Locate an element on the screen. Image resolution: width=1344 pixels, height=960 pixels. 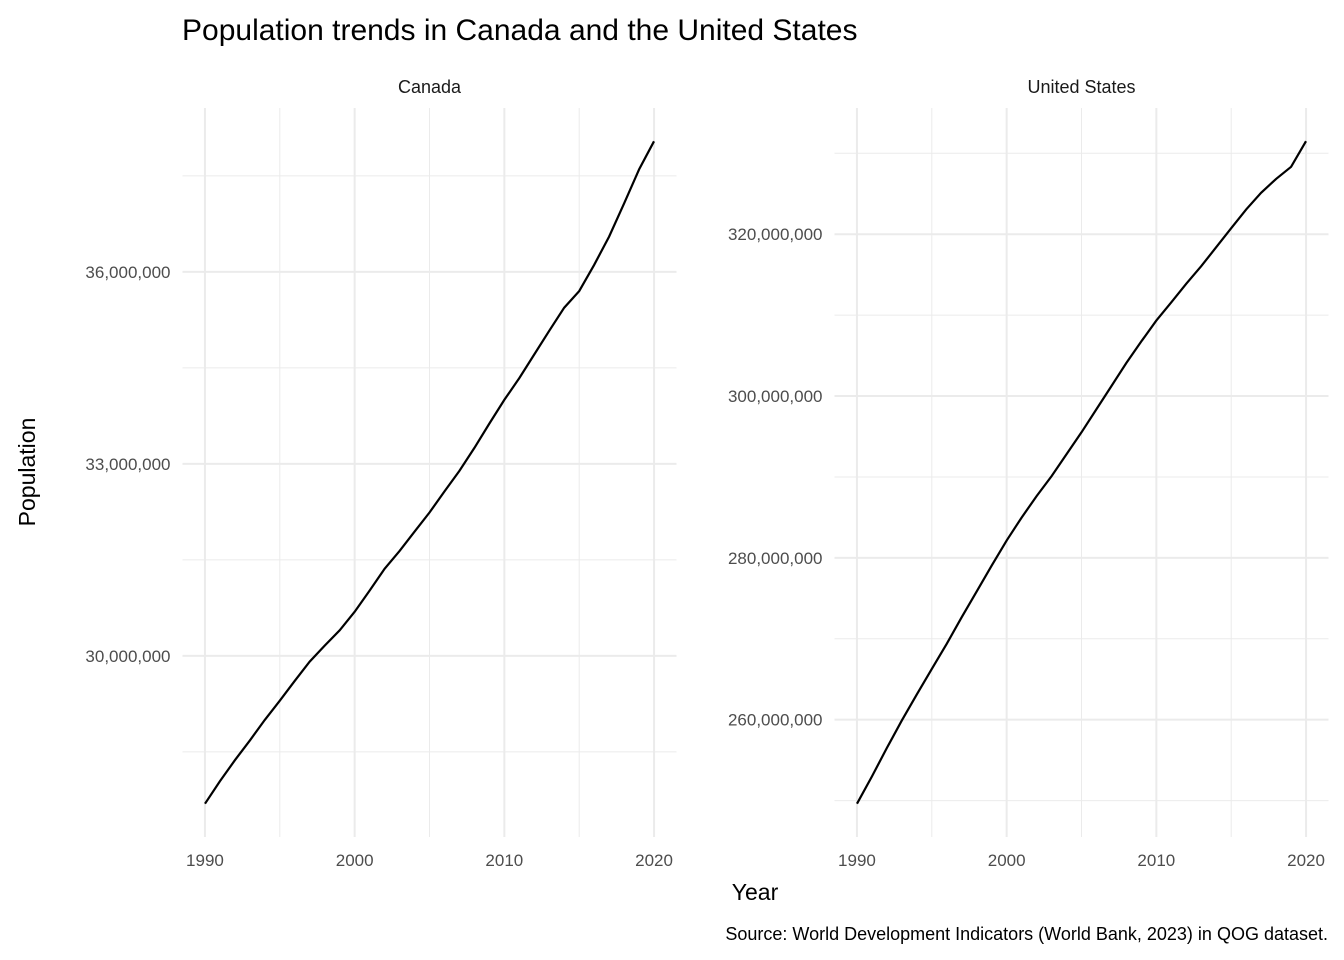
facet-label: United States is located at coordinates (1081, 87).